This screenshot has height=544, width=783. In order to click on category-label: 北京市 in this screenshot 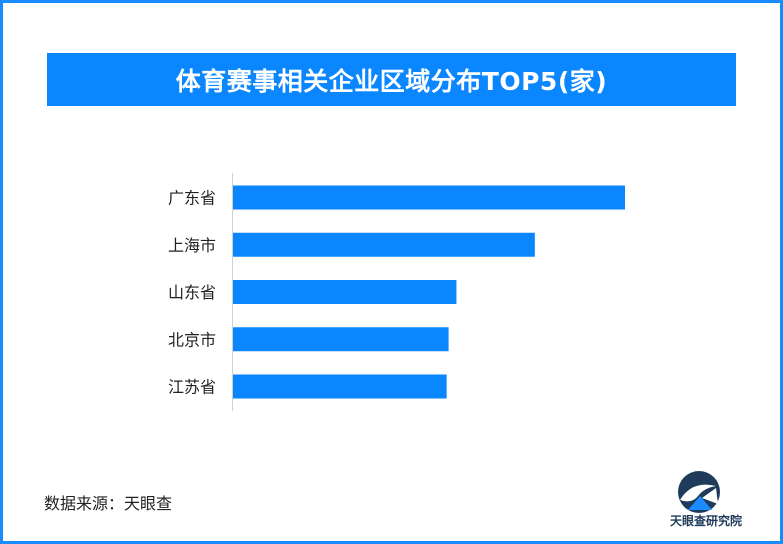, I will do `click(192, 339)`.